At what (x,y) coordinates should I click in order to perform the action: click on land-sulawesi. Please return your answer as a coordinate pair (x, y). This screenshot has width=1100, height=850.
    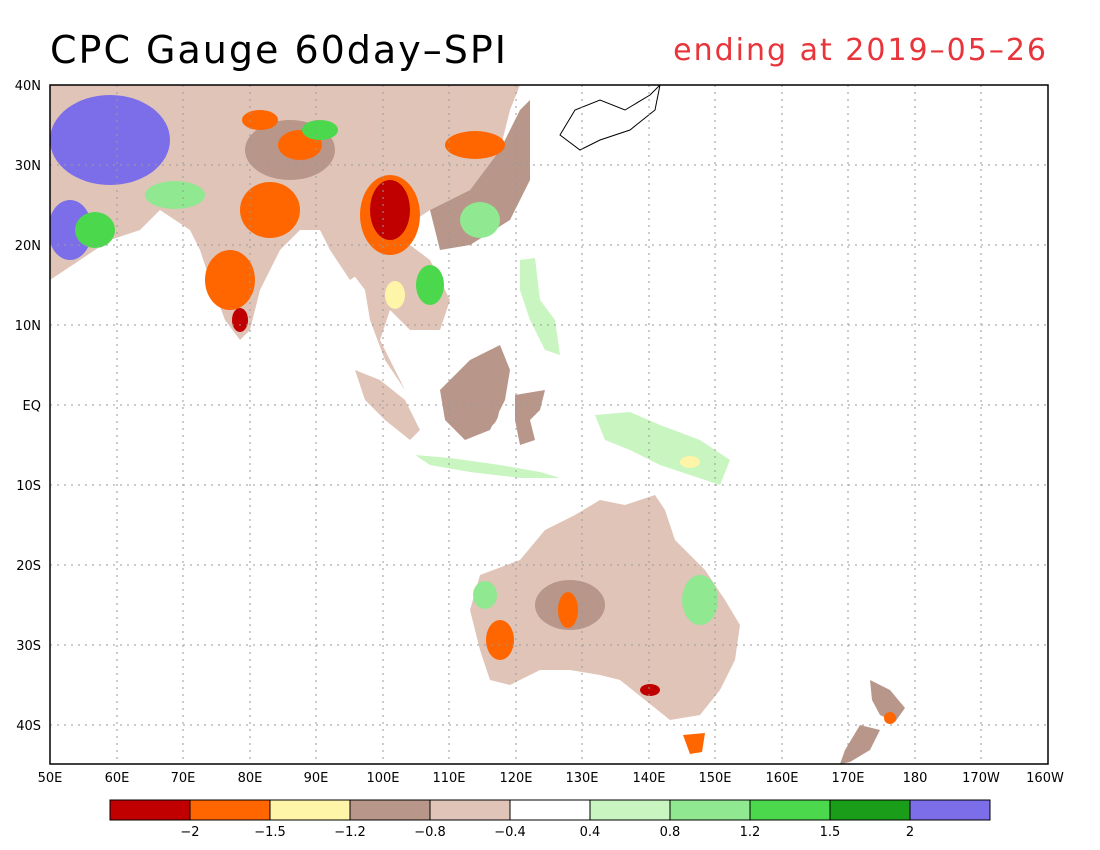
    Looking at the image, I should click on (530, 417).